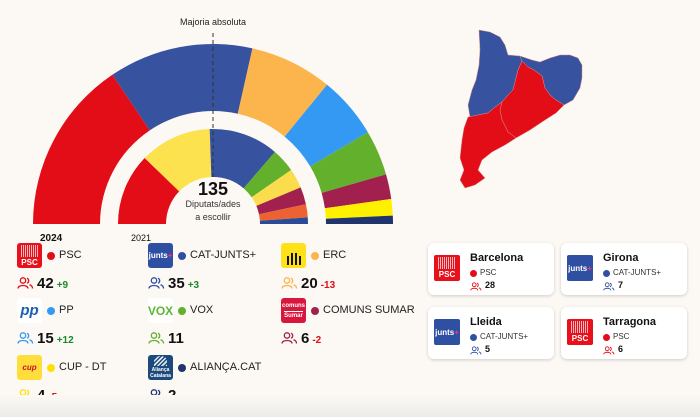  I want to click on ring-2021, so click(213, 176).